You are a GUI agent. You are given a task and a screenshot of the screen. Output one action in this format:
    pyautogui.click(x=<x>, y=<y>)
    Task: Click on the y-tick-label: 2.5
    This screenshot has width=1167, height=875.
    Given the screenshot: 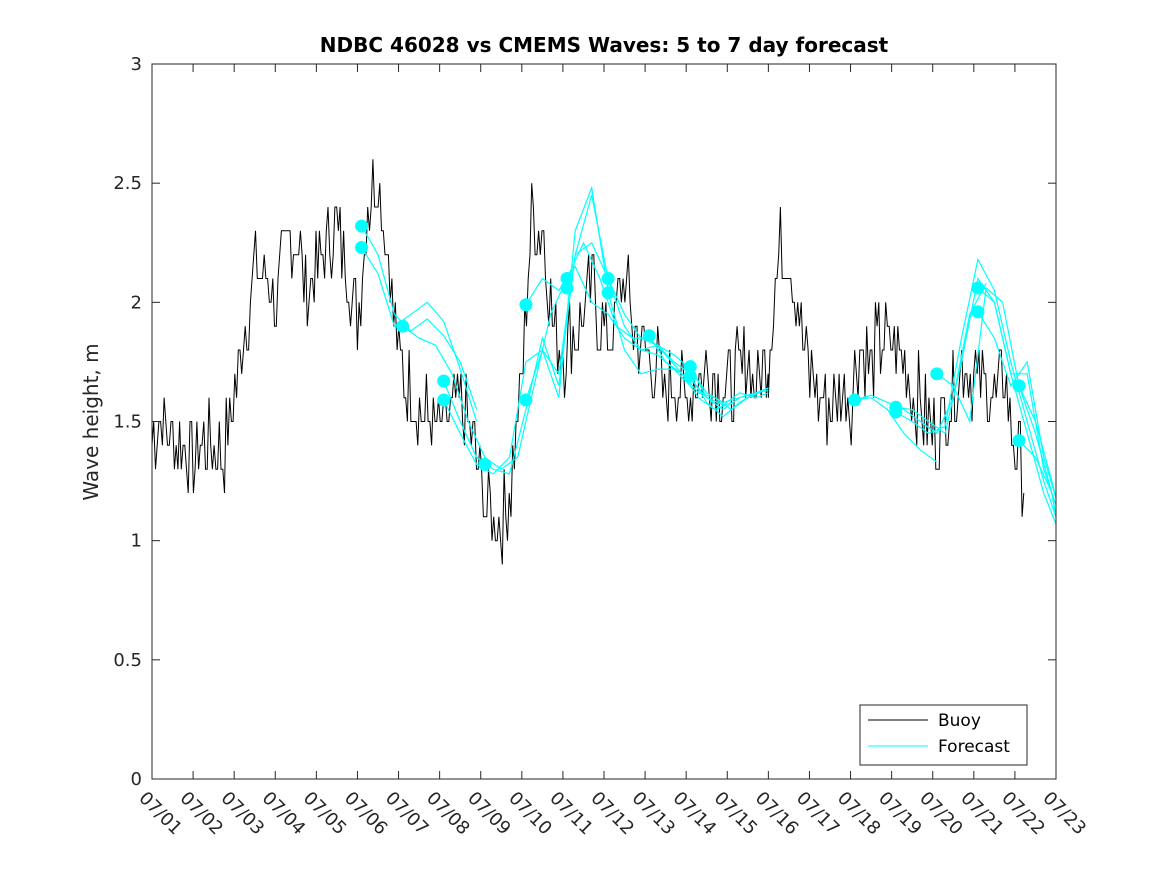 What is the action you would take?
    pyautogui.click(x=127, y=183)
    